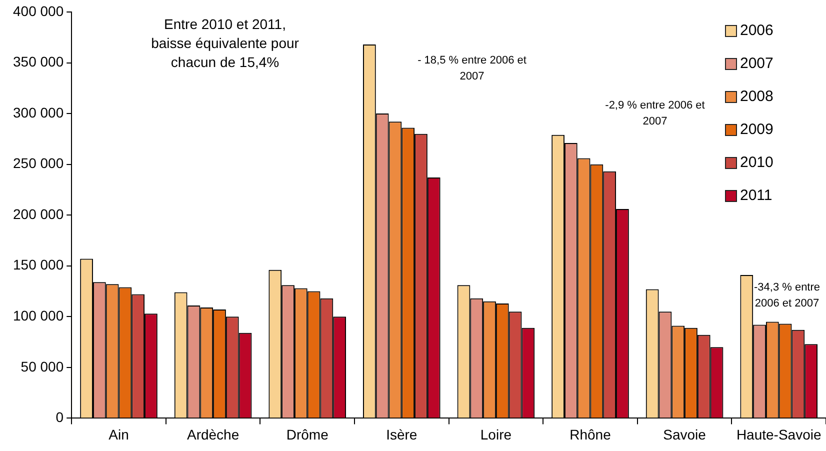 The image size is (826, 451). I want to click on legend-label: 2008, so click(757, 96).